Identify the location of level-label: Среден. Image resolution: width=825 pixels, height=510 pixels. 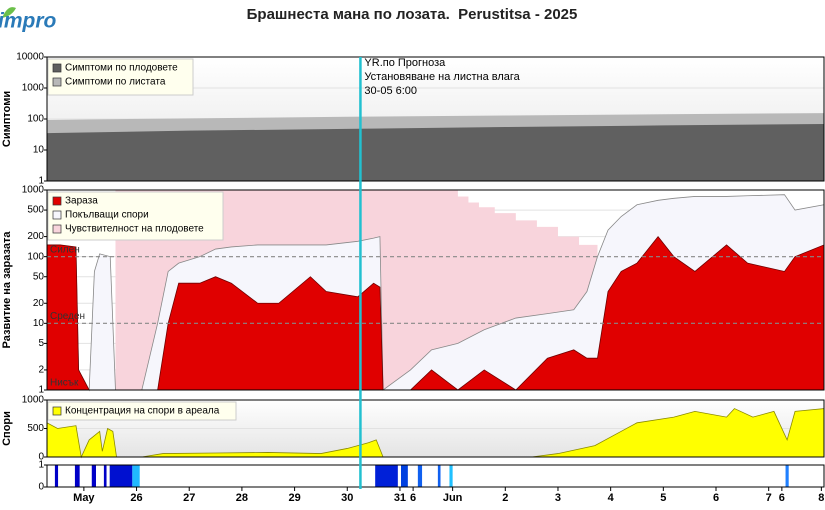
(67, 316).